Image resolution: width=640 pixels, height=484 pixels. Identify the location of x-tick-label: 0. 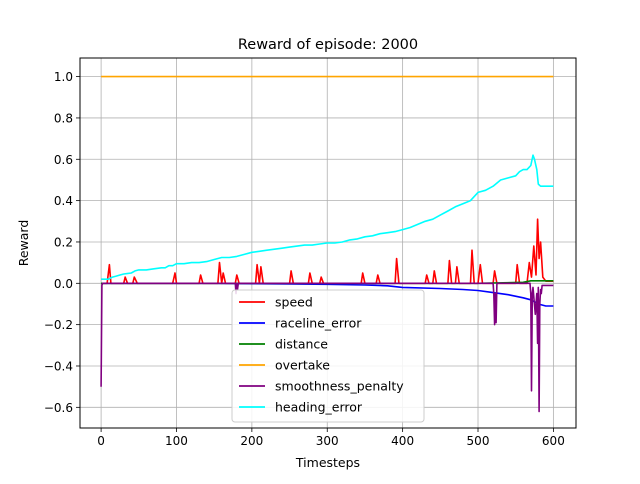
(101, 441).